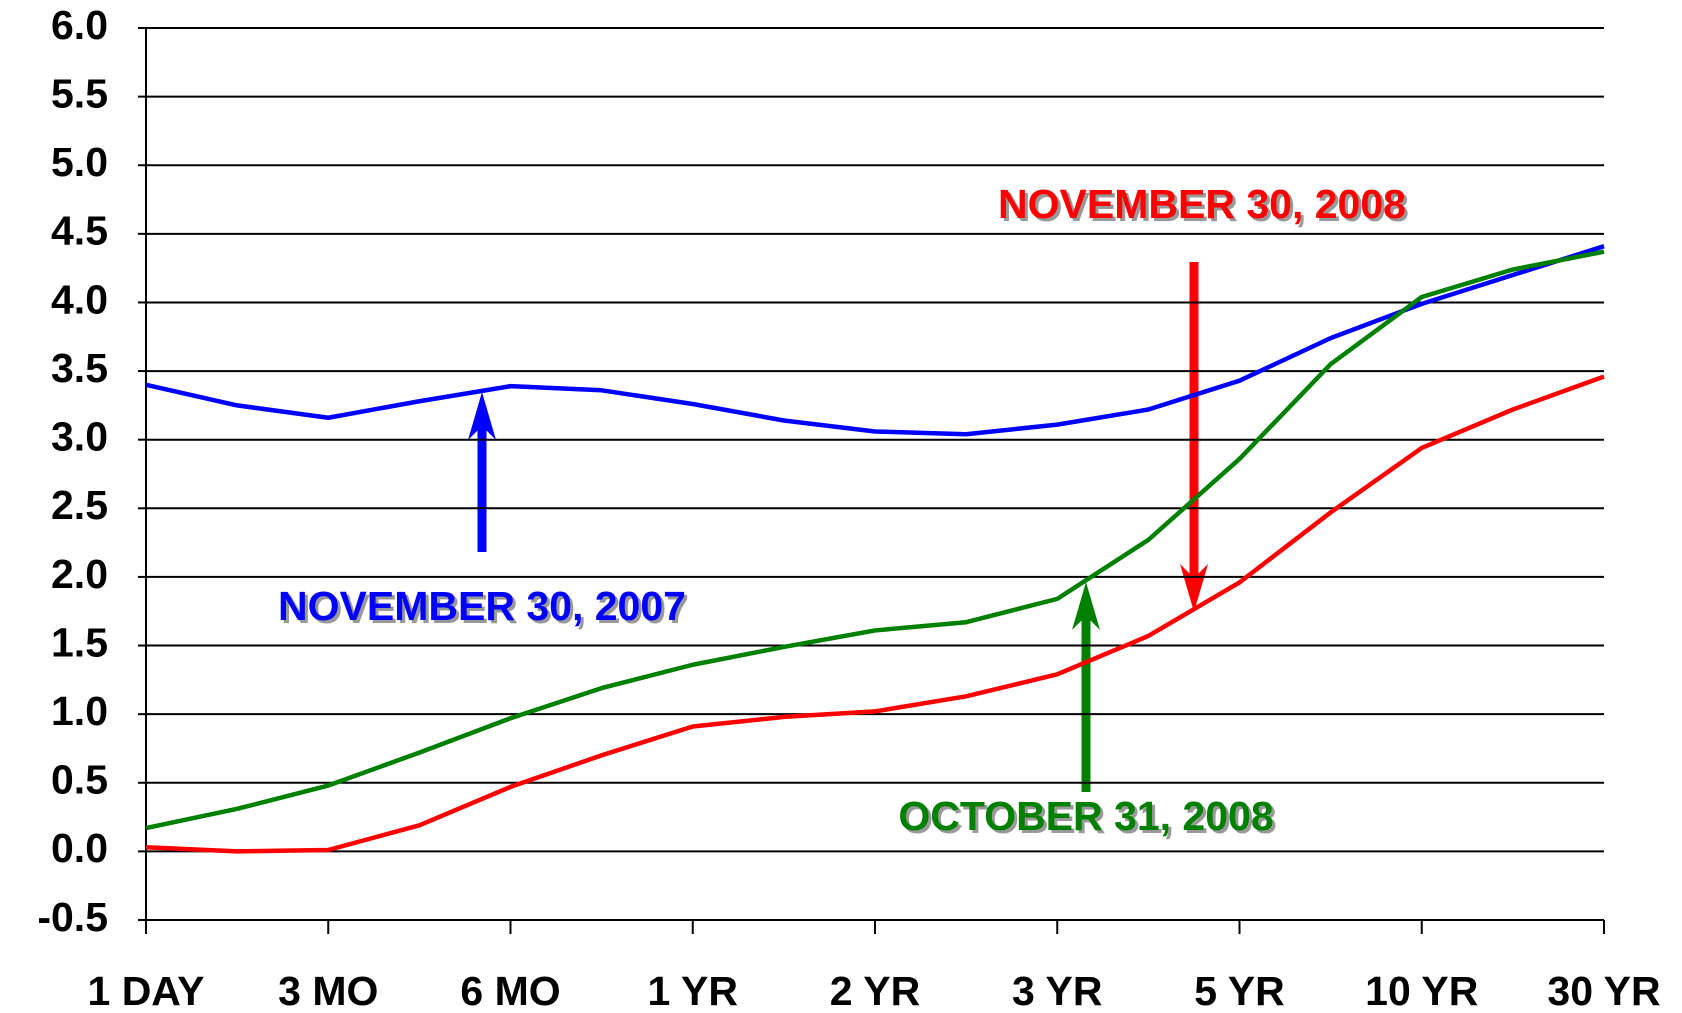  What do you see at coordinates (79, 25) in the screenshot?
I see `y-tick-label: 6.0` at bounding box center [79, 25].